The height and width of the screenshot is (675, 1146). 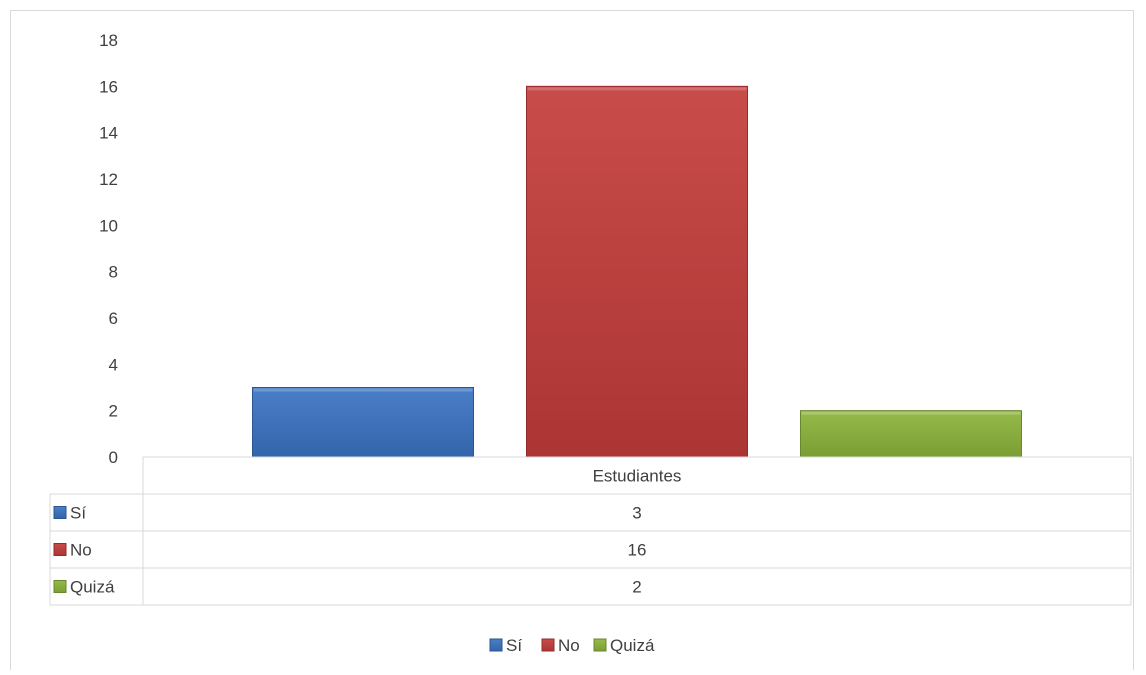 I want to click on table-category-header: Estudiantes, so click(x=637, y=476).